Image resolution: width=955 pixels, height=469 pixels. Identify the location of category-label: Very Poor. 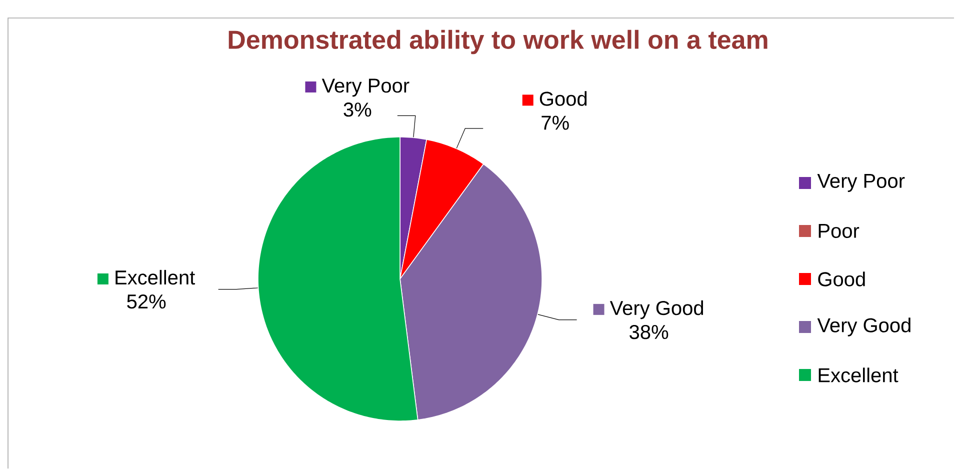
(861, 183).